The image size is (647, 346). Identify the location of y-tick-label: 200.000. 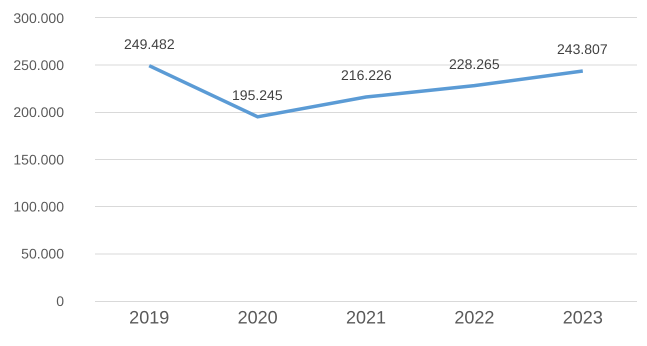
(38, 112).